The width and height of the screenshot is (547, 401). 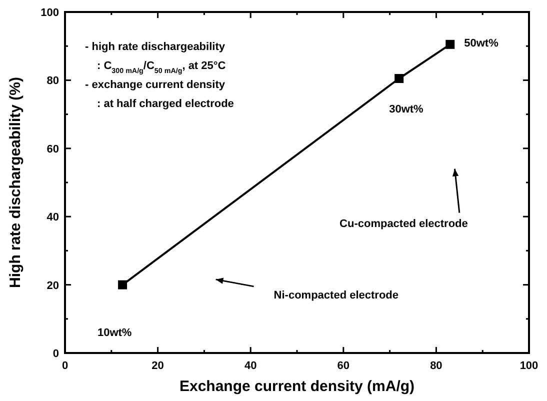 What do you see at coordinates (52, 218) in the screenshot?
I see `y-tick-label: 40` at bounding box center [52, 218].